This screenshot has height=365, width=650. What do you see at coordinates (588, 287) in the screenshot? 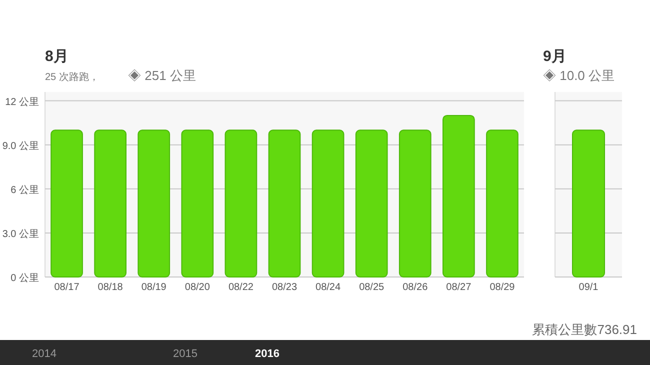
I see `x-tick-label: 09/1` at bounding box center [588, 287].